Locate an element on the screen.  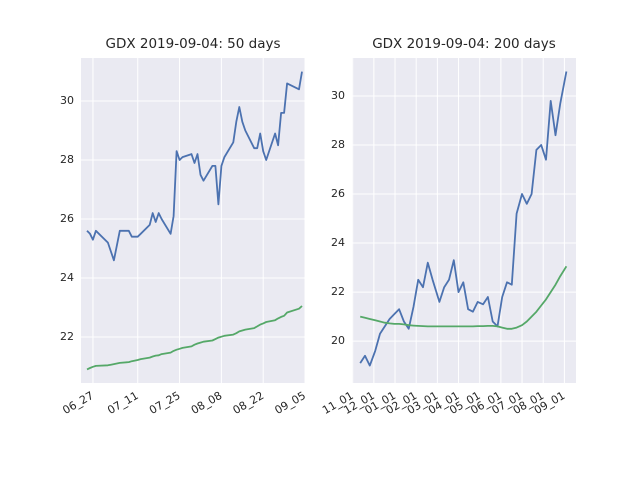
x-tick-label: 06_27 is located at coordinates (78, 403).